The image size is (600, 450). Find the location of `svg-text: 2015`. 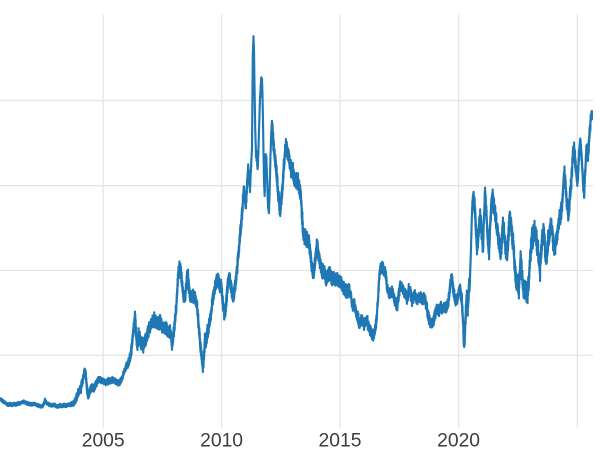

svg-text: 2015 is located at coordinates (340, 440).